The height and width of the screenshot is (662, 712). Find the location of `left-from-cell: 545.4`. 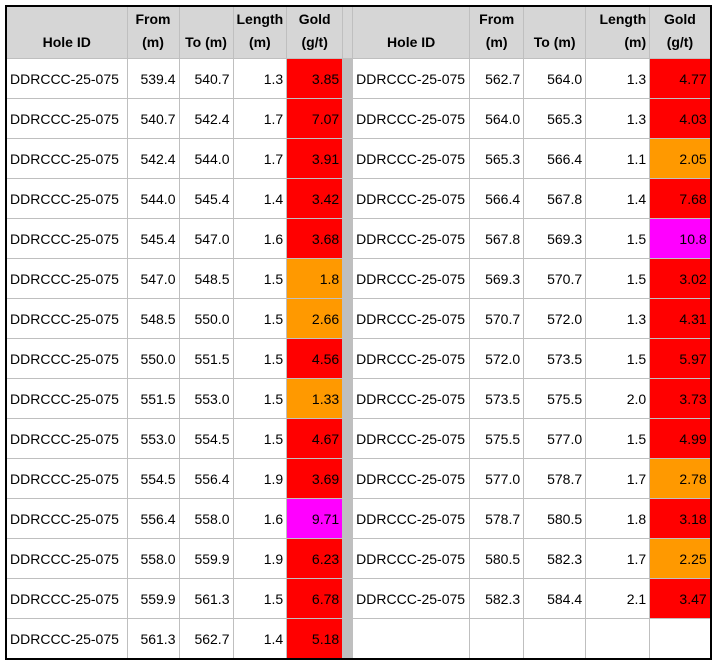

left-from-cell: 545.4 is located at coordinates (153, 238).